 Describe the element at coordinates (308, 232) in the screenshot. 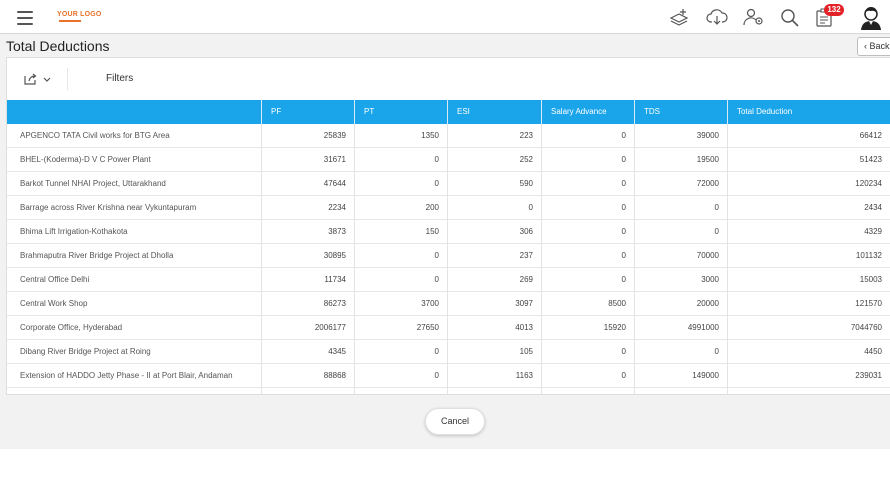

I see `amount-cell: 3873` at that location.